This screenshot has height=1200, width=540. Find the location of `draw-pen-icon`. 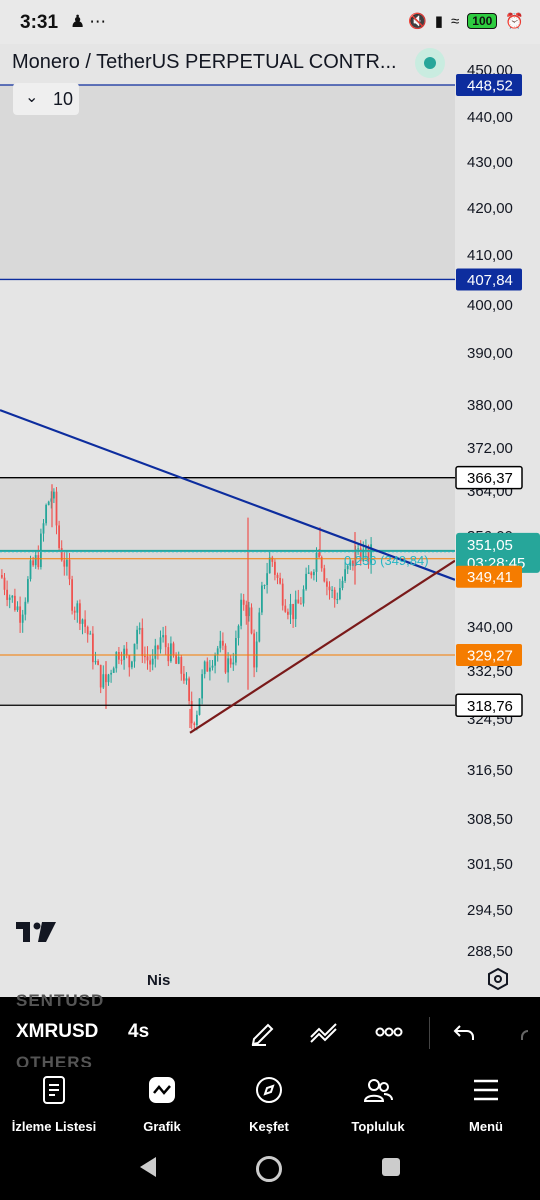

draw-pen-icon is located at coordinates (263, 1032).